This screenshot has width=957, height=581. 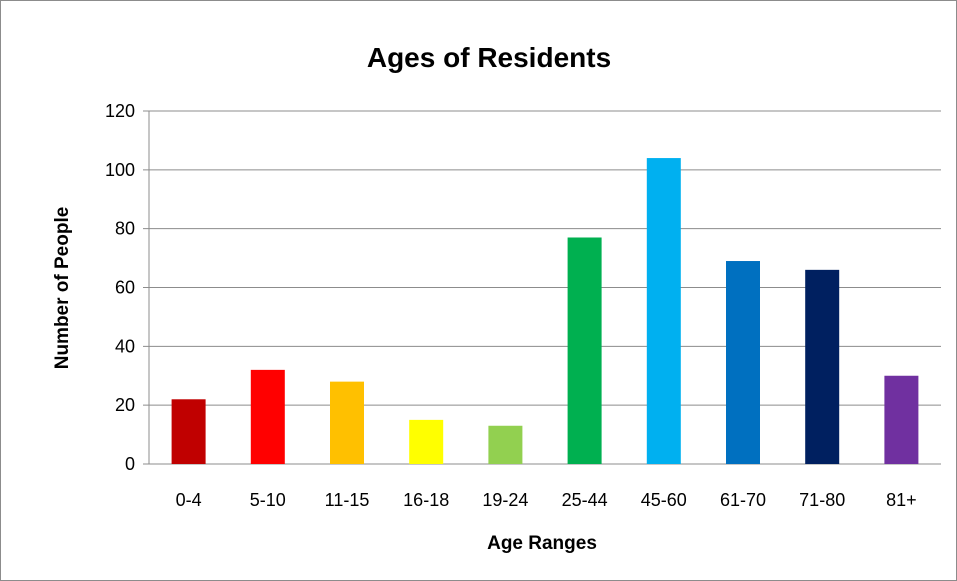 I want to click on x-tick-label: 25-44, so click(x=585, y=500).